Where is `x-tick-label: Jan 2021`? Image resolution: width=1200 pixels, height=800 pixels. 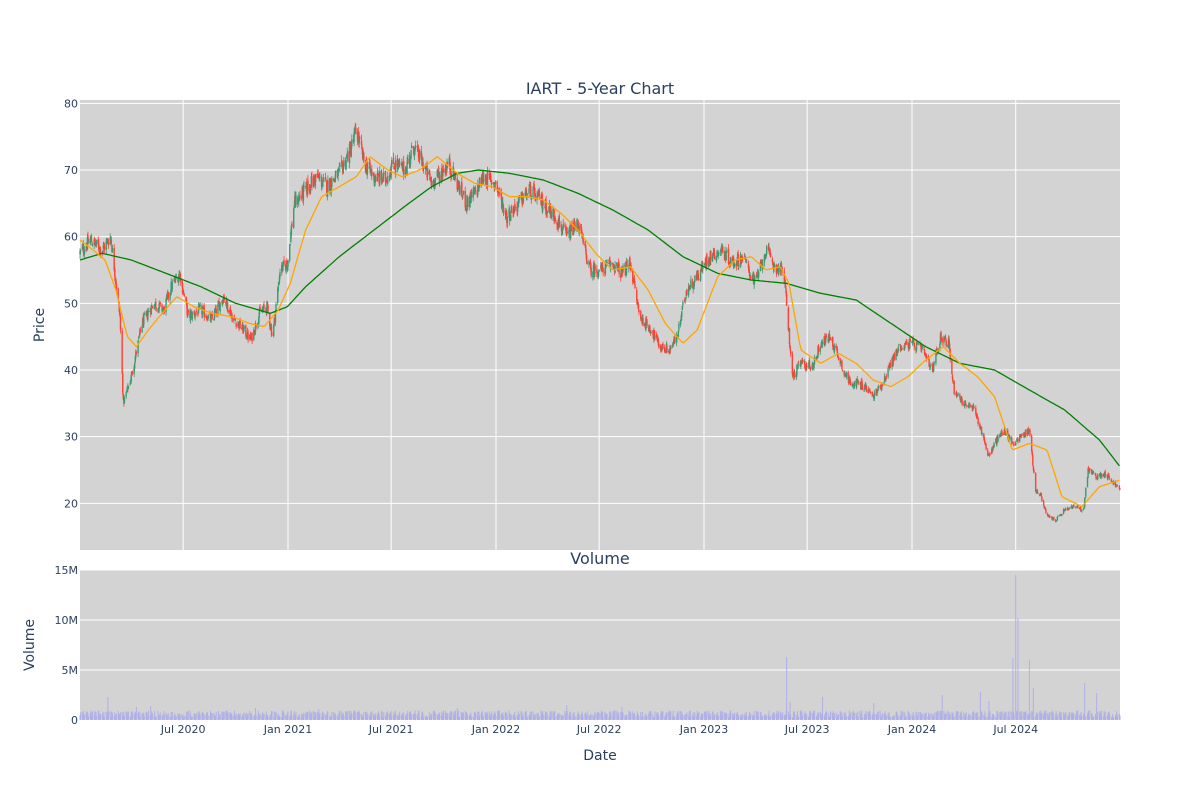
x-tick-label: Jan 2021 is located at coordinates (287, 729).